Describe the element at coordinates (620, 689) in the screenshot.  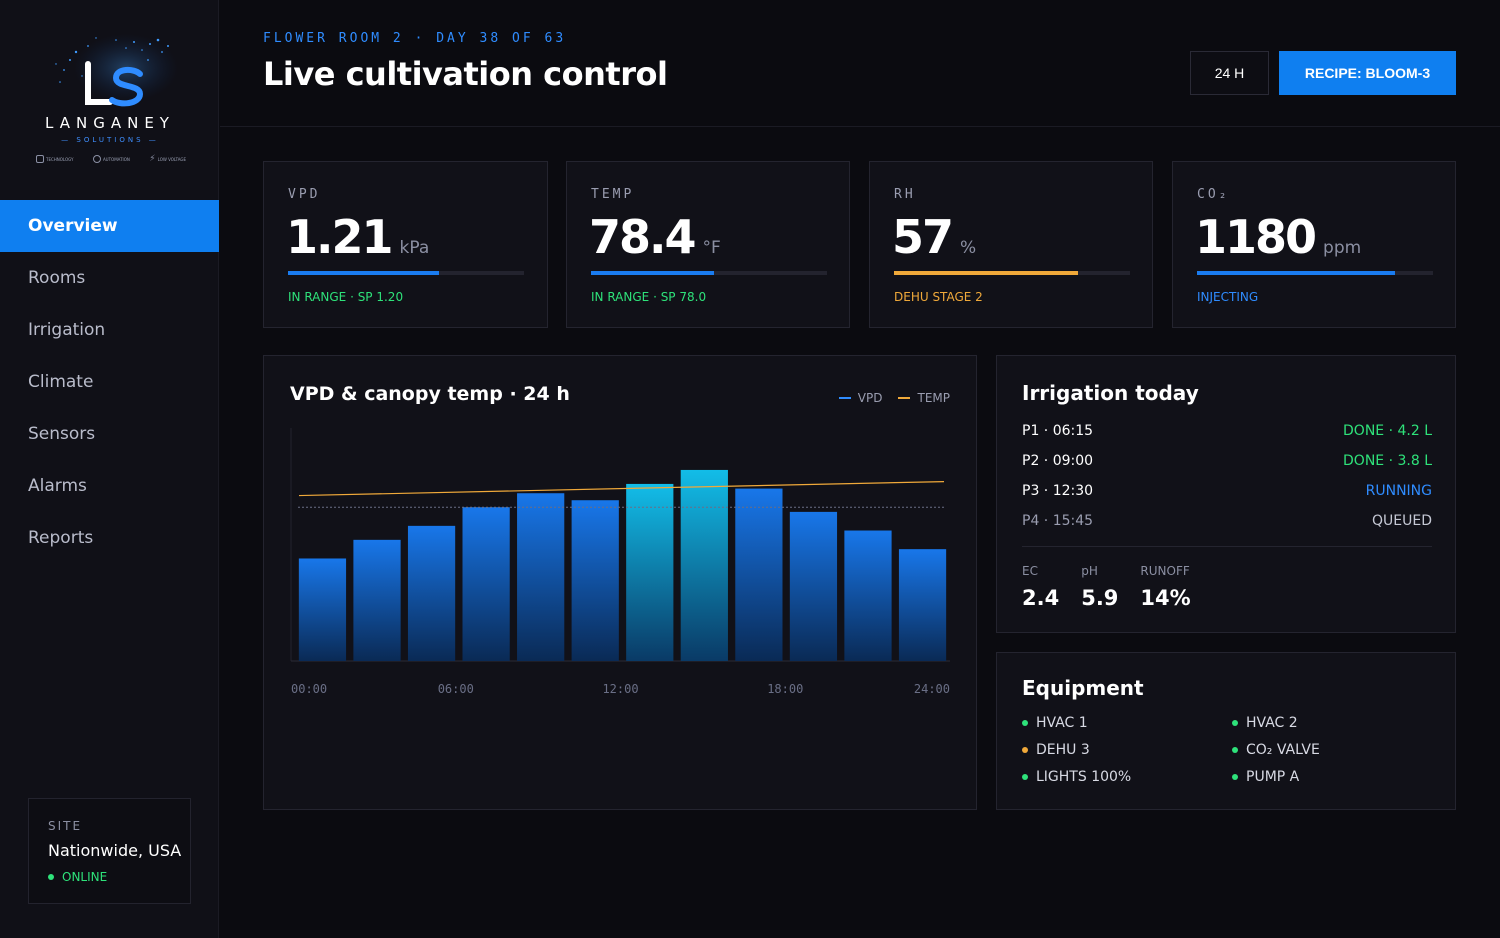
I see `x-tick-label: 12:00` at that location.